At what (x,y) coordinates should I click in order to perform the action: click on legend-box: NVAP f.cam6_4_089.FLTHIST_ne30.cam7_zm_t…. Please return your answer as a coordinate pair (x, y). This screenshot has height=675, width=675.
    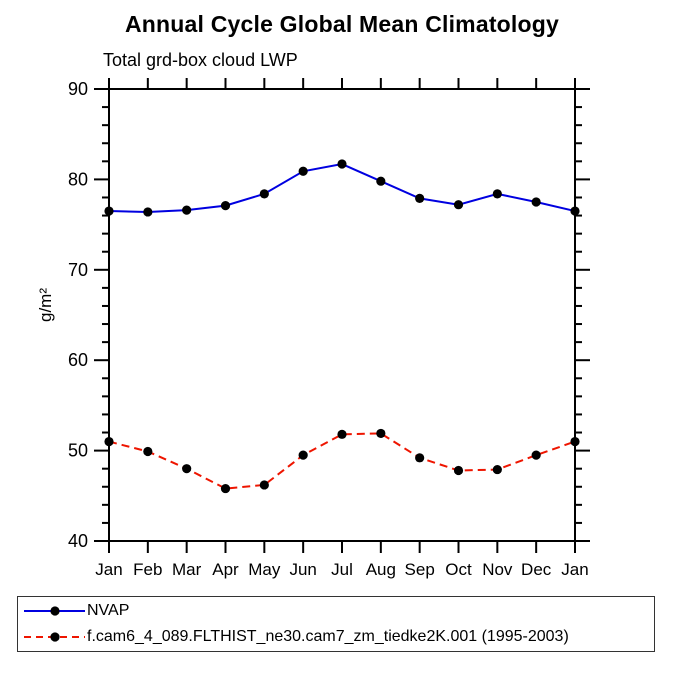
    Looking at the image, I should click on (336, 624).